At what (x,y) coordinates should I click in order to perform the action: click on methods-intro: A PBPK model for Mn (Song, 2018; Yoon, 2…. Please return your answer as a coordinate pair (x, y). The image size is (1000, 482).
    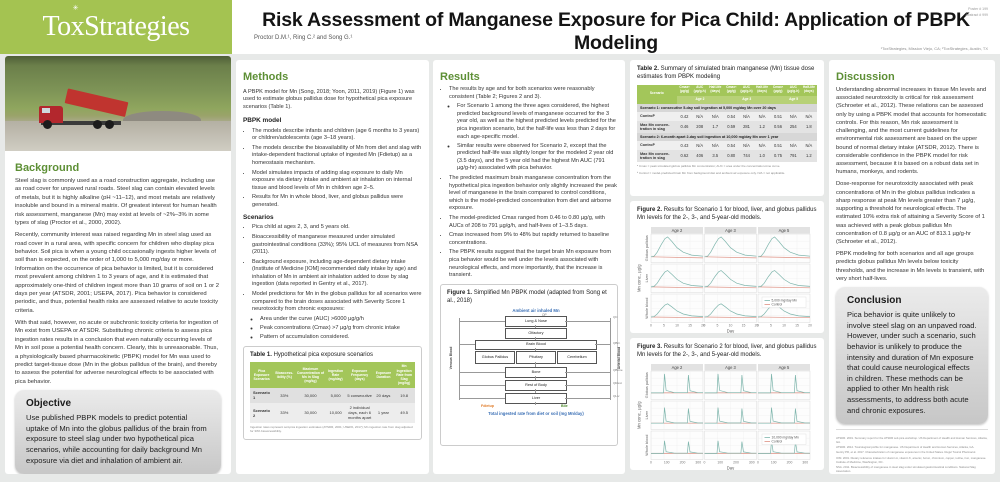
    Looking at the image, I should click on (329, 99).